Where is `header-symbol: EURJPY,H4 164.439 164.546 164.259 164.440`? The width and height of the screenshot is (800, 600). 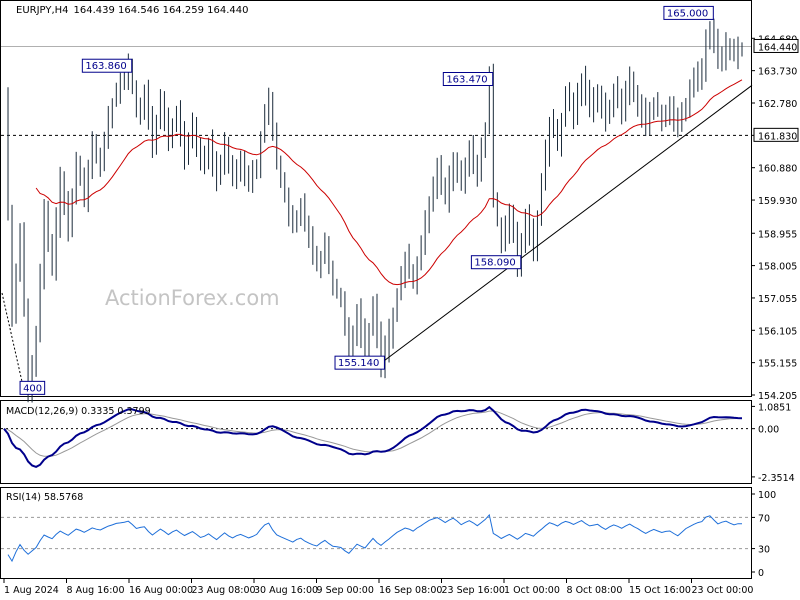 header-symbol: EURJPY,H4 164.439 164.546 164.259 164.440 is located at coordinates (132, 10).